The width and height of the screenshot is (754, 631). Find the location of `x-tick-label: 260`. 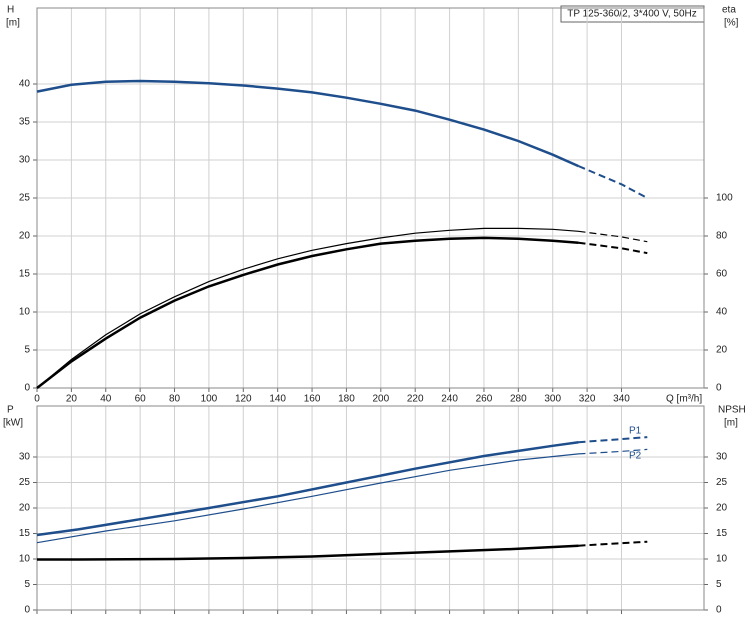

x-tick-label: 260 is located at coordinates (484, 399).